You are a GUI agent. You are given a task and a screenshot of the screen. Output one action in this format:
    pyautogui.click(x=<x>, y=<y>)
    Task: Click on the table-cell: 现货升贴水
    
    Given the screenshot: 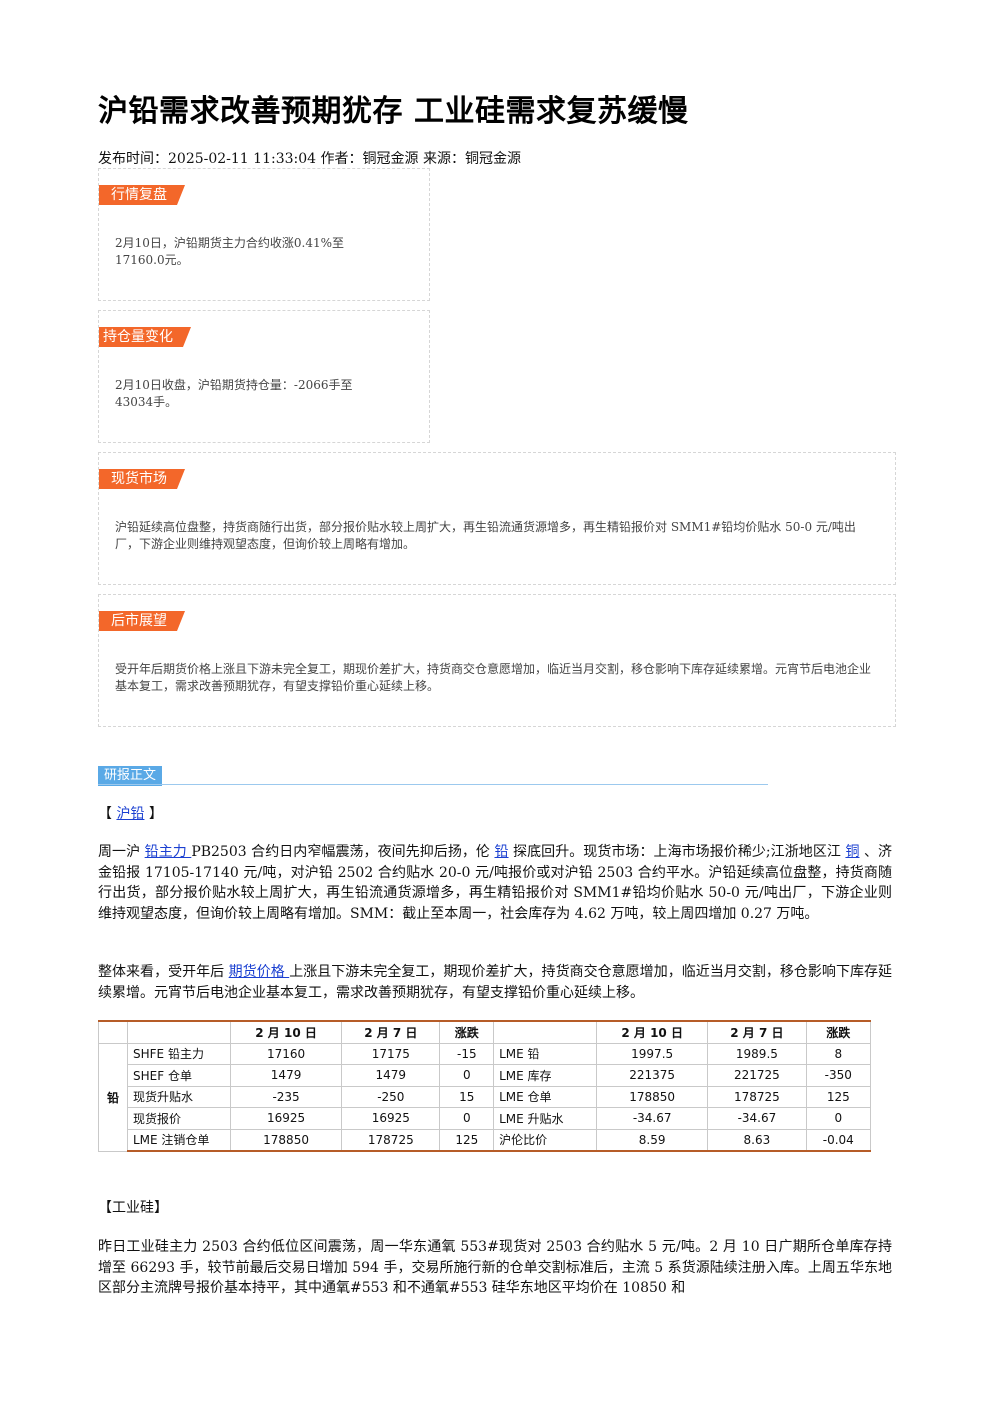 What is the action you would take?
    pyautogui.click(x=179, y=1096)
    